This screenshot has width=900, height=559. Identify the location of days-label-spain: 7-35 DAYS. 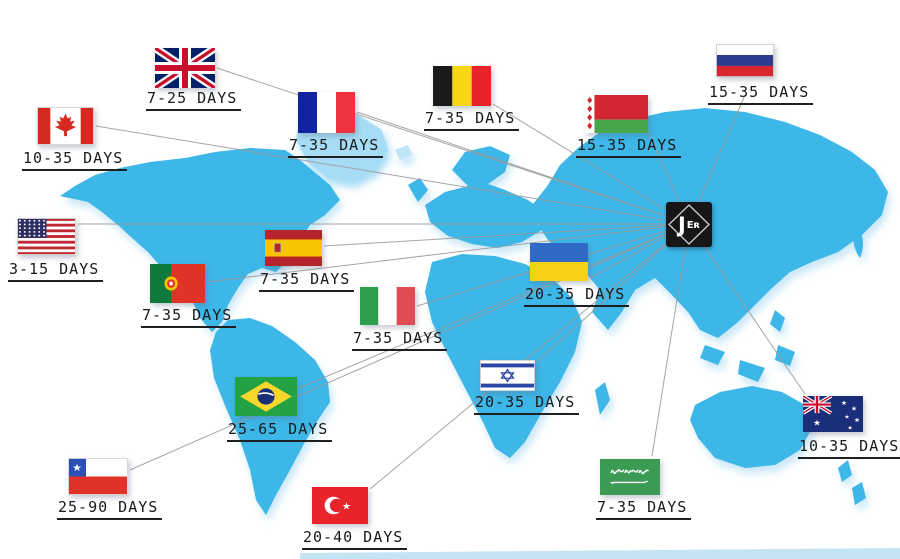
(307, 281).